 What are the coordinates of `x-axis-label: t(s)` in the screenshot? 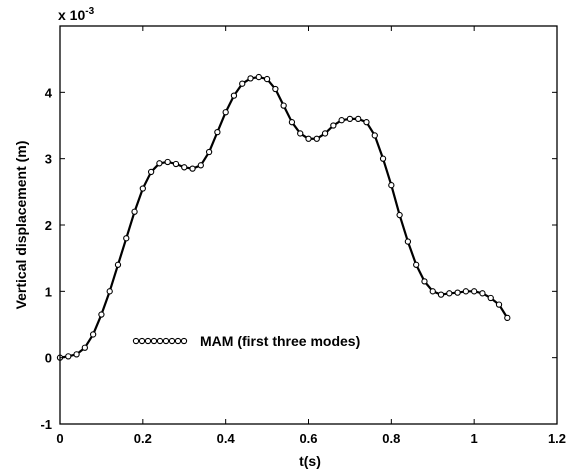 It's located at (310, 461).